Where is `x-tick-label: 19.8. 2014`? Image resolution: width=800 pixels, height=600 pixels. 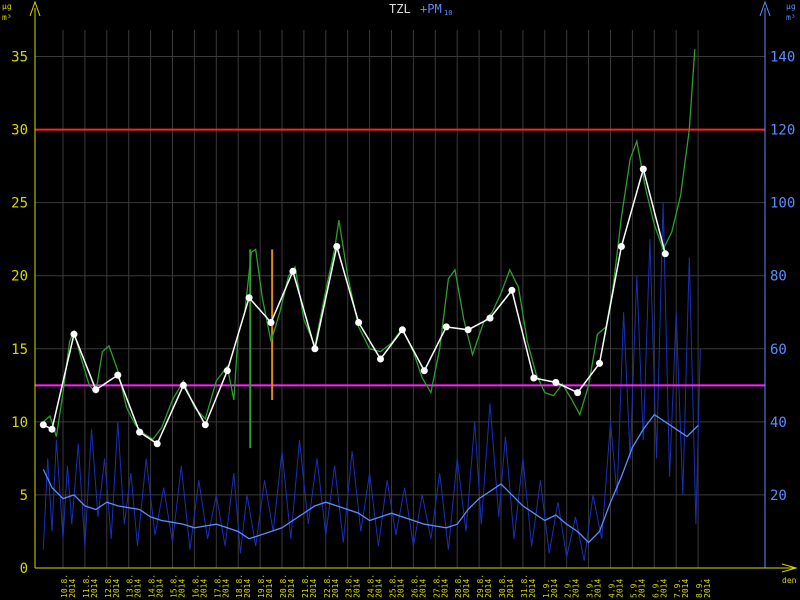
x-tick-label: 19.8. 2014 is located at coordinates (265, 586).